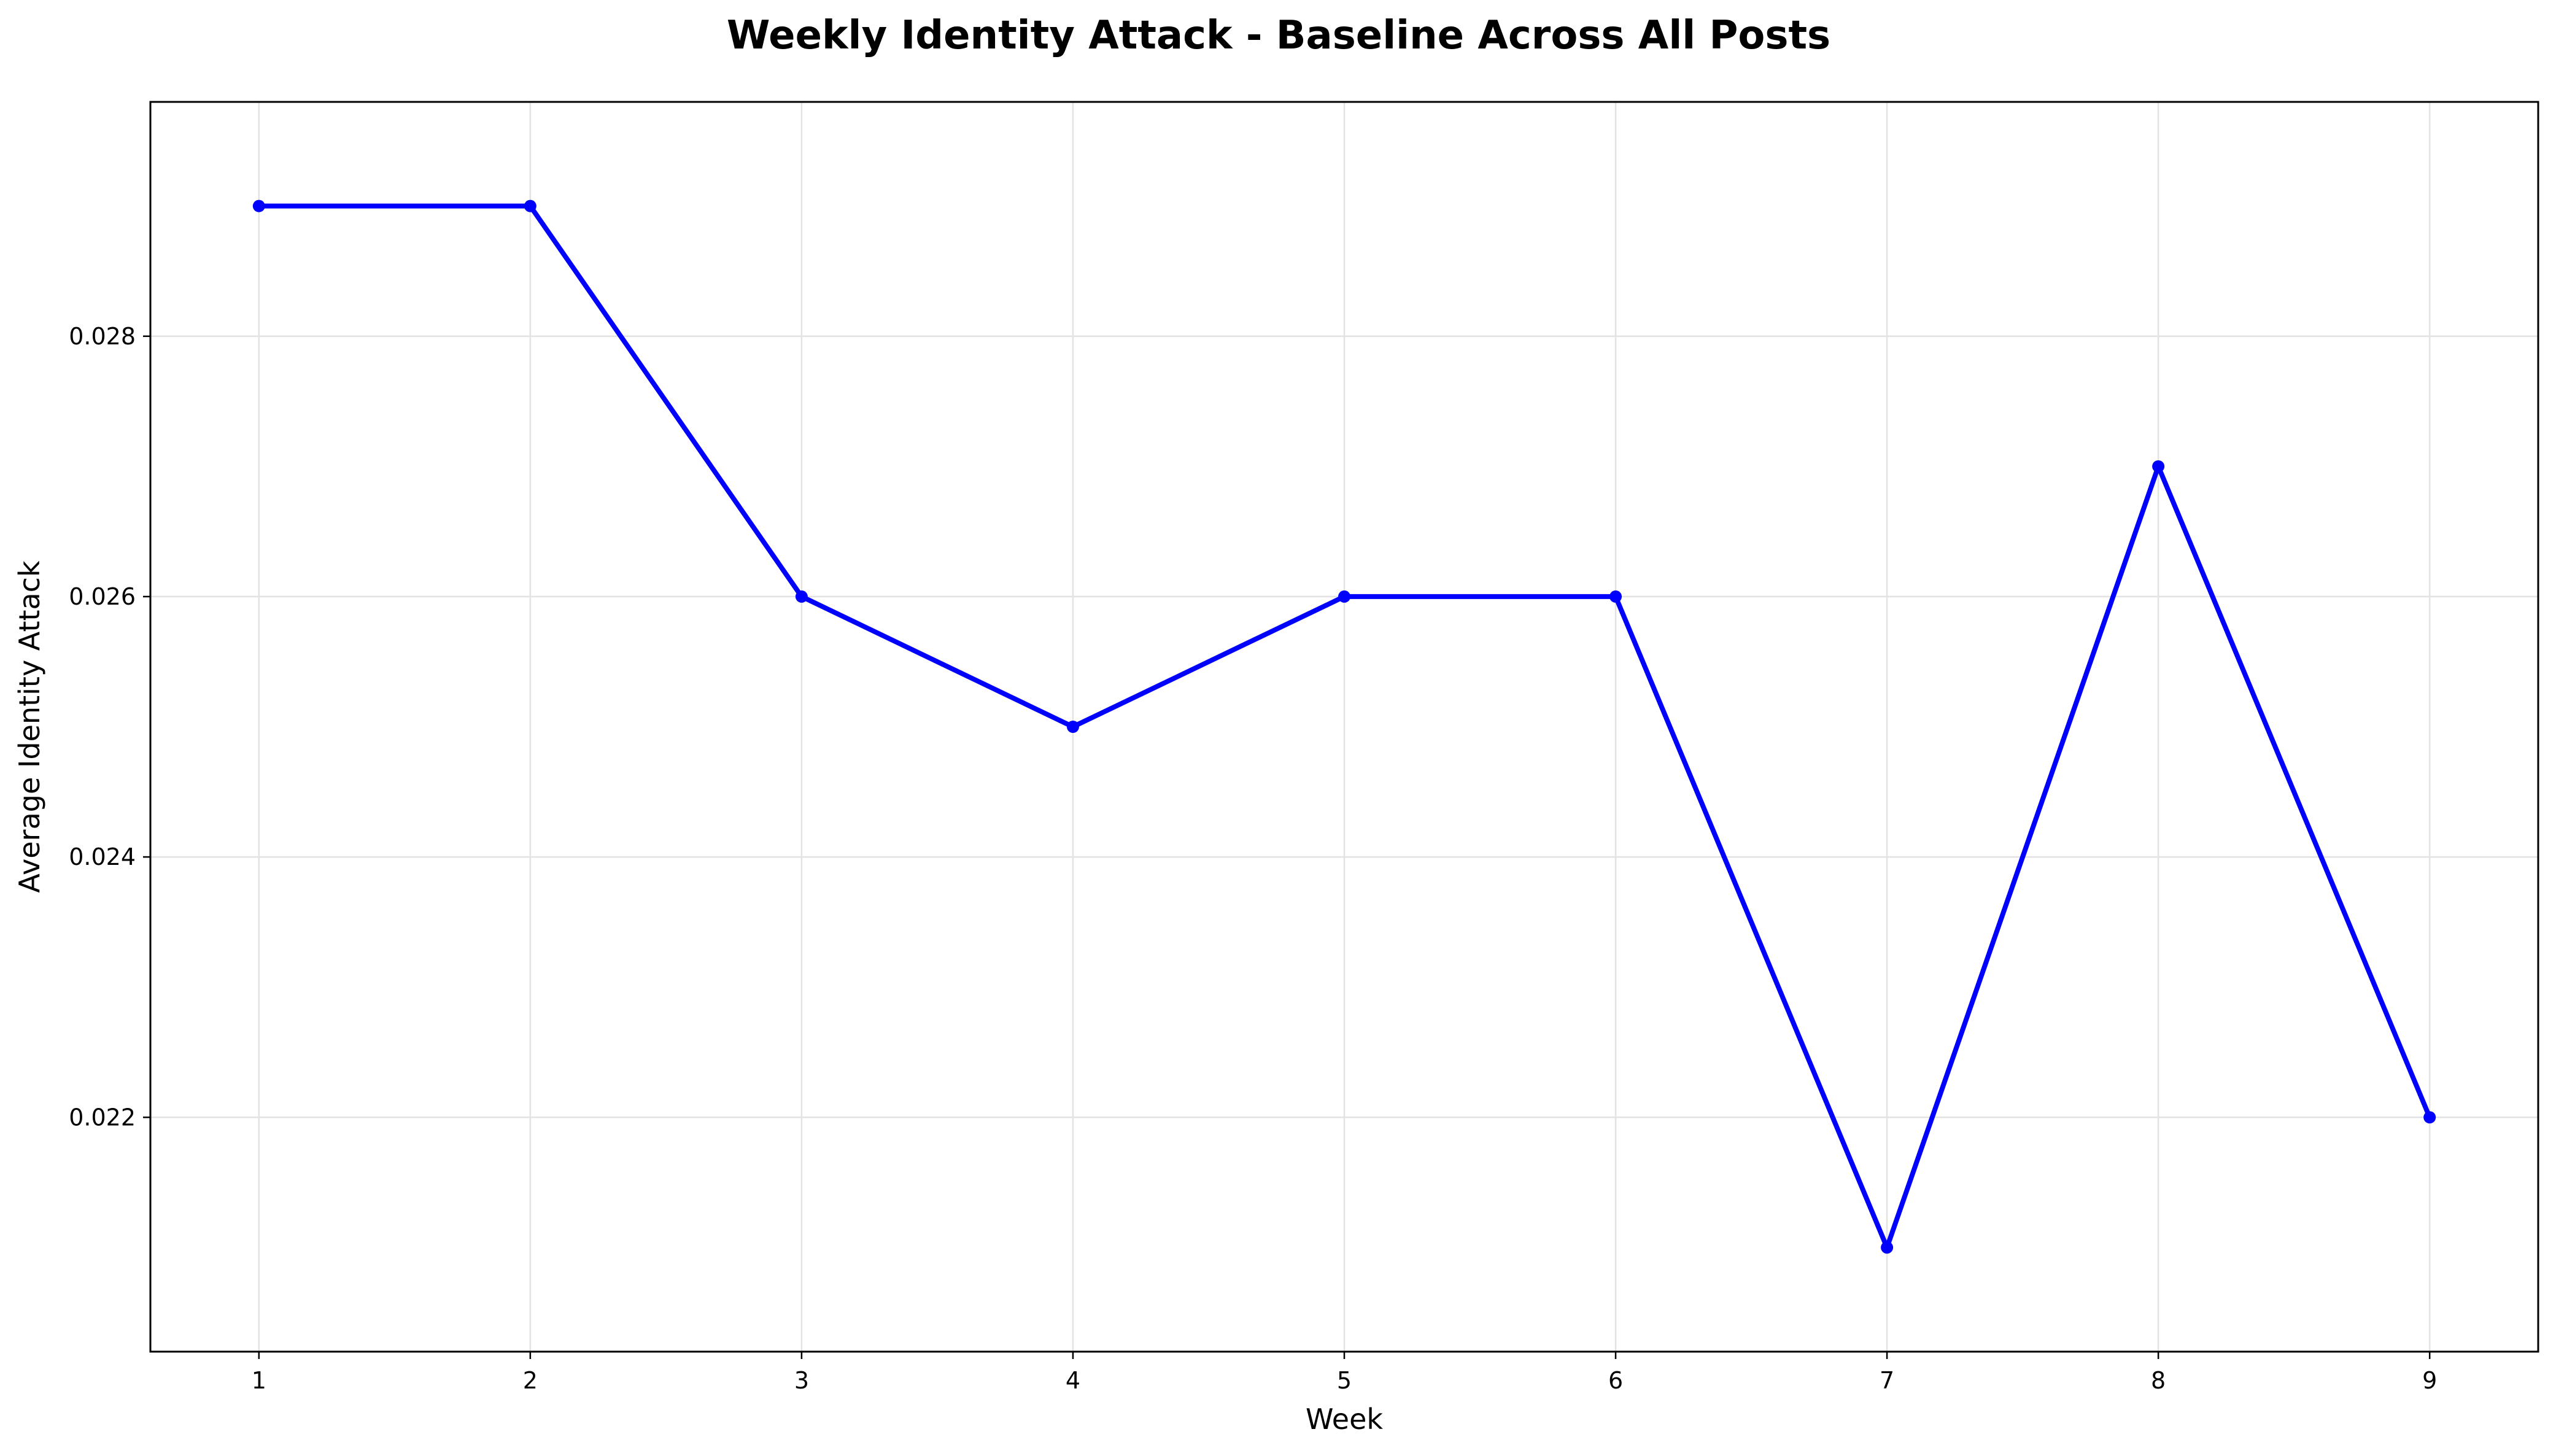  Describe the element at coordinates (1344, 1380) in the screenshot. I see `x-tick-label: 5` at that location.